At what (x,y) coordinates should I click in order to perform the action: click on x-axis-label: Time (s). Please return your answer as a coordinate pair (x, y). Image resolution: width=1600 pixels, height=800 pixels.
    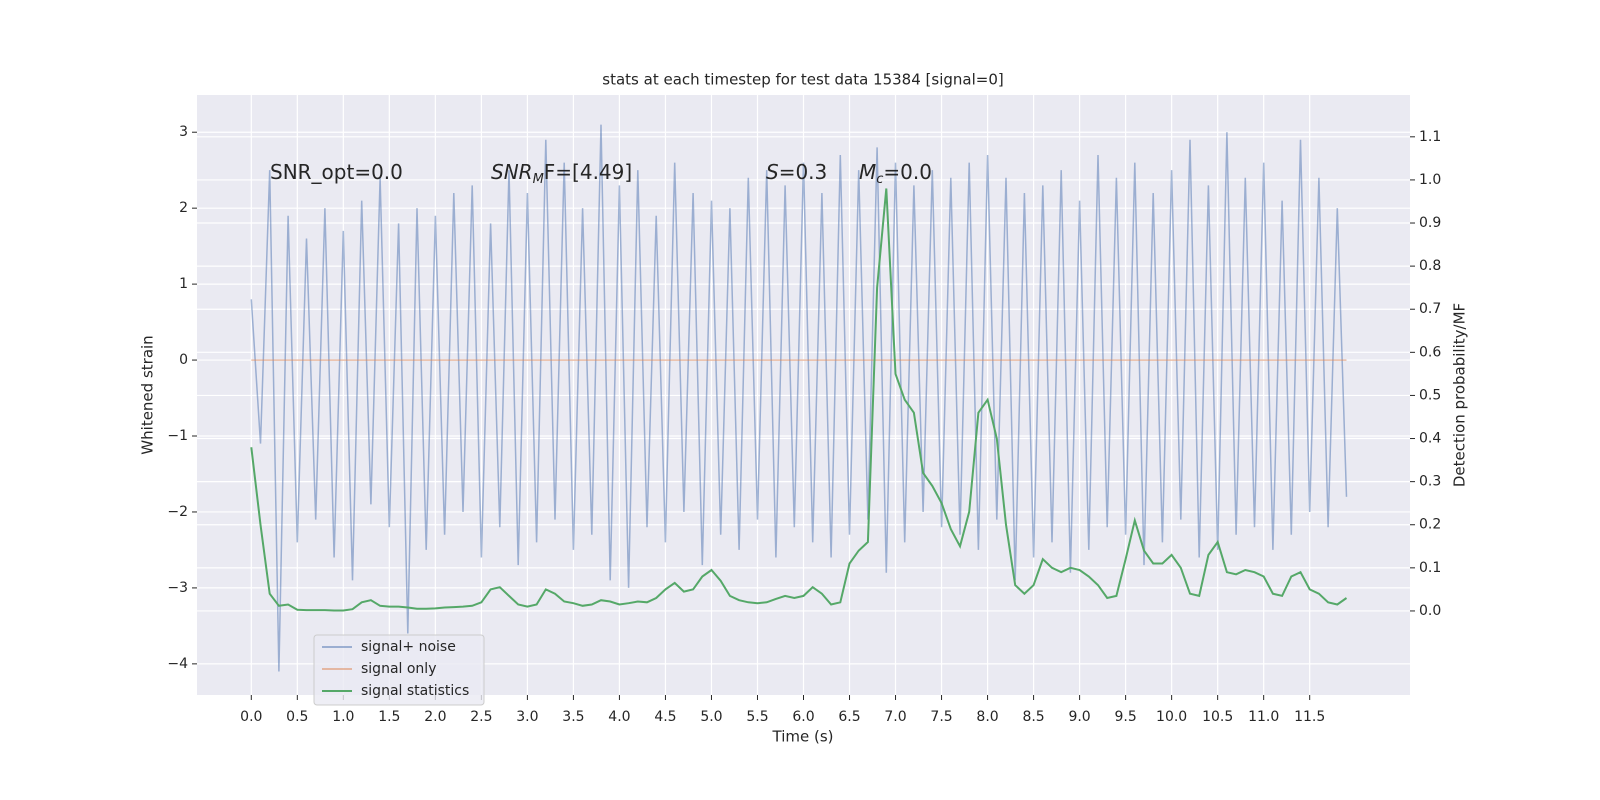
    Looking at the image, I should click on (803, 737).